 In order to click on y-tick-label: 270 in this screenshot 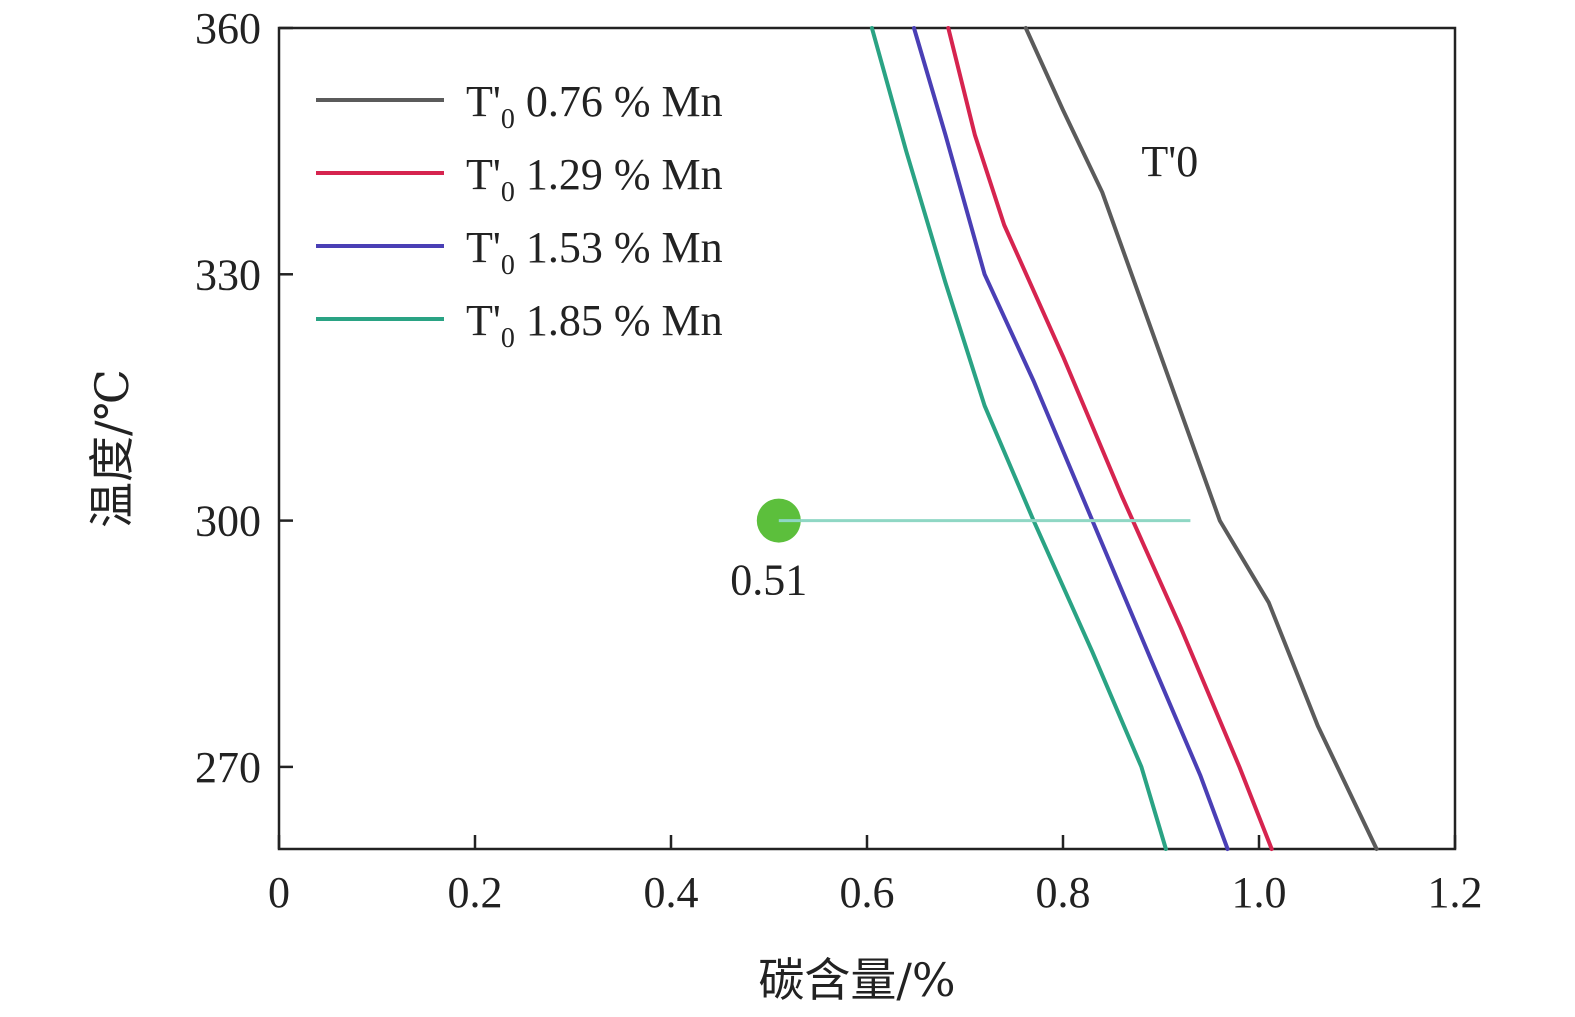, I will do `click(228, 767)`.